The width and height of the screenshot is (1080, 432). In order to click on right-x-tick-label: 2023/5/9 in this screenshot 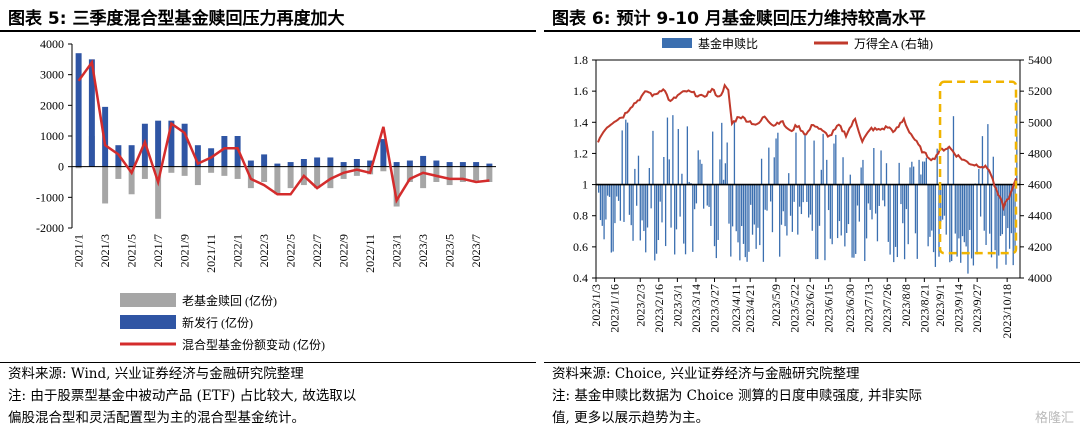, I will do `click(776, 305)`.